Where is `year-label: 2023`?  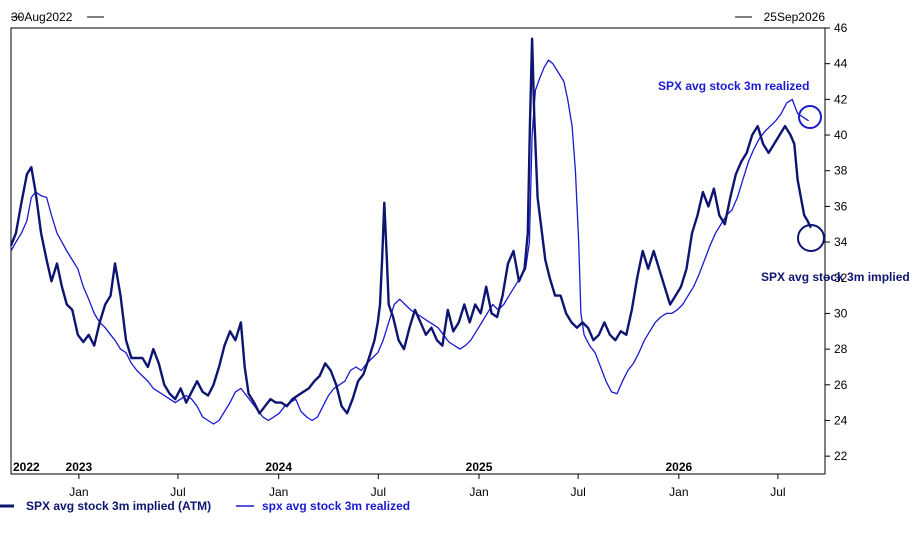 year-label: 2023 is located at coordinates (79, 467).